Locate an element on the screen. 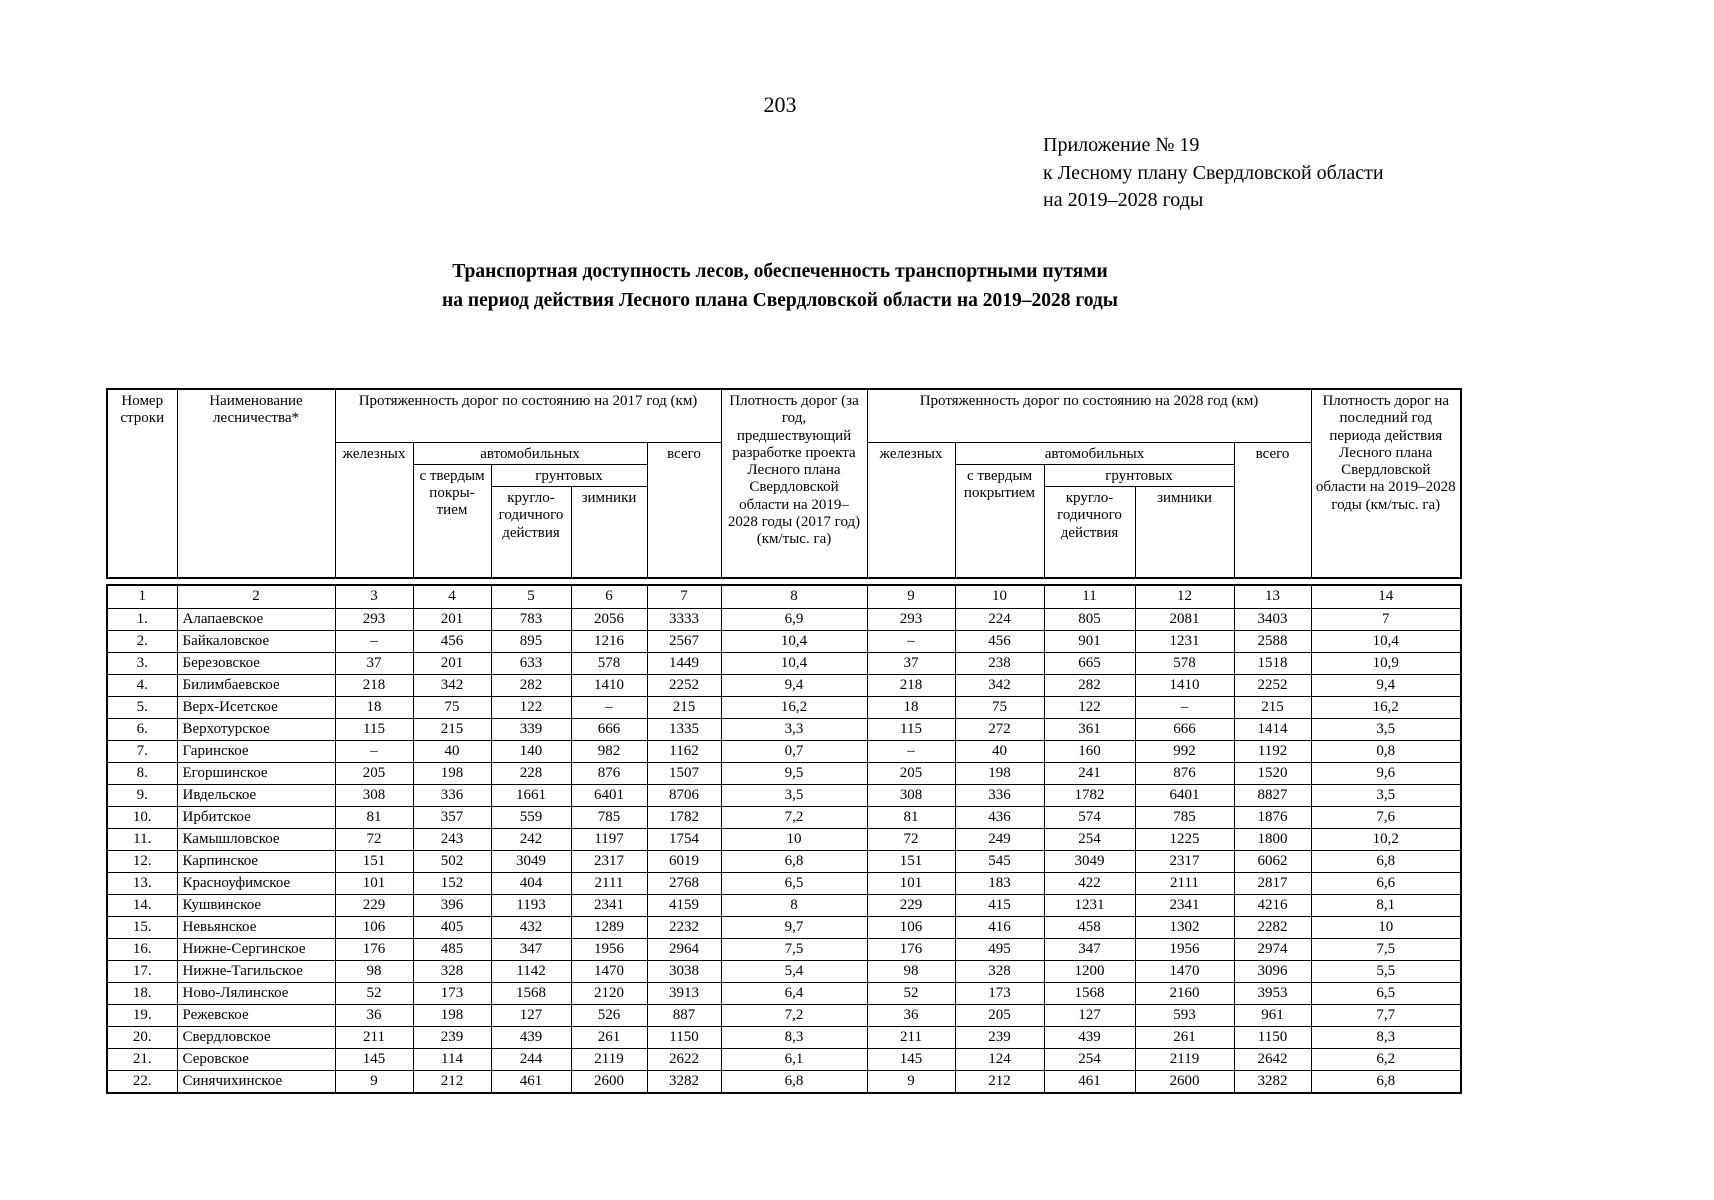  value-cell: 578 is located at coordinates (609, 663).